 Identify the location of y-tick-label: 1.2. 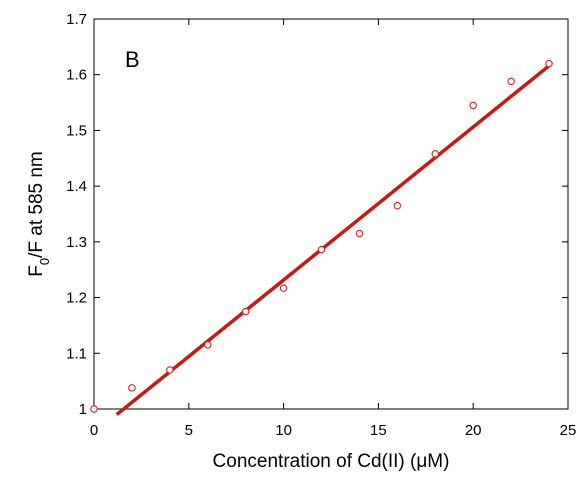
(76, 298).